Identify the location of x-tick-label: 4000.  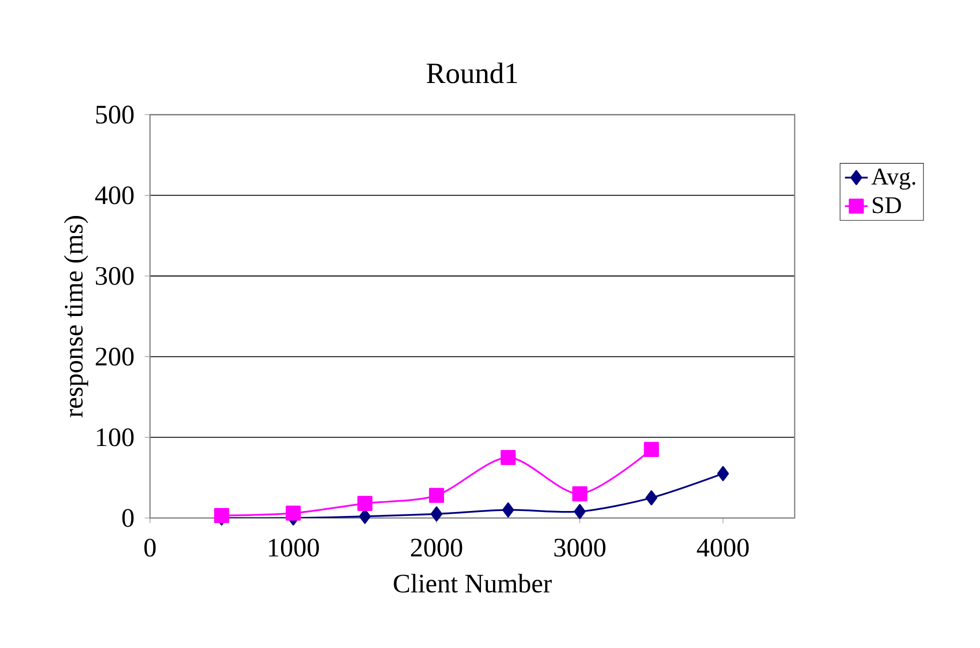
(722, 547).